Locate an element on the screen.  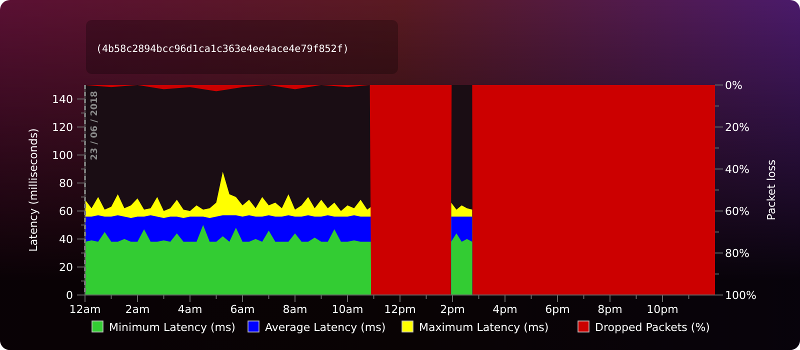
x-tick-label: 10pm is located at coordinates (662, 309).